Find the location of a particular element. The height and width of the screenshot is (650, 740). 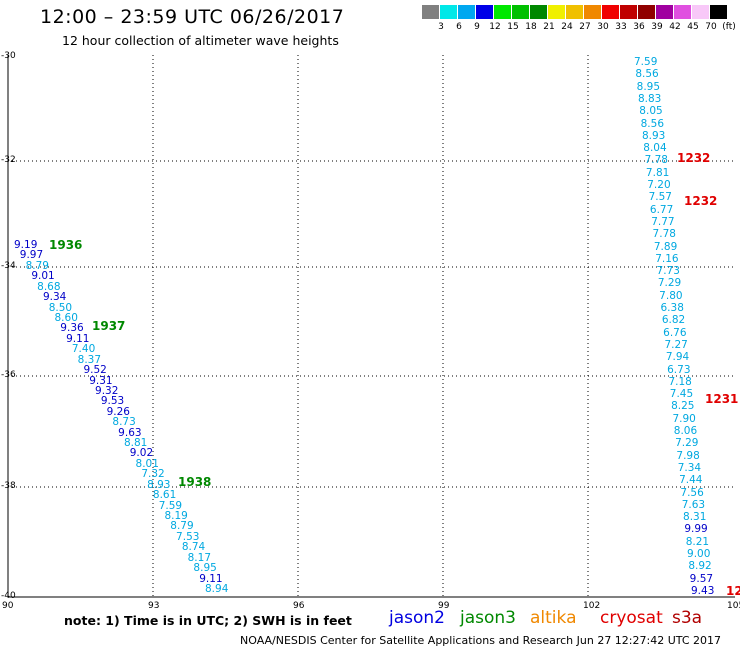

legend-cryosat: cryosat is located at coordinates (631, 618).